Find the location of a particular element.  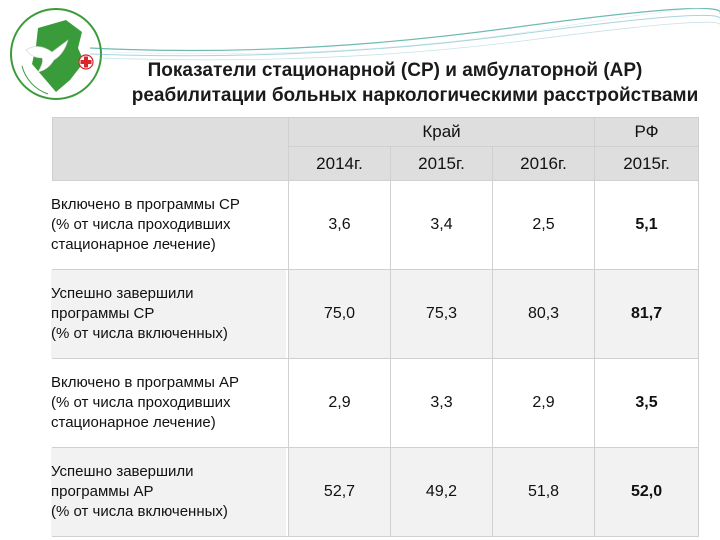

value-cell: 3,3 is located at coordinates (441, 403).